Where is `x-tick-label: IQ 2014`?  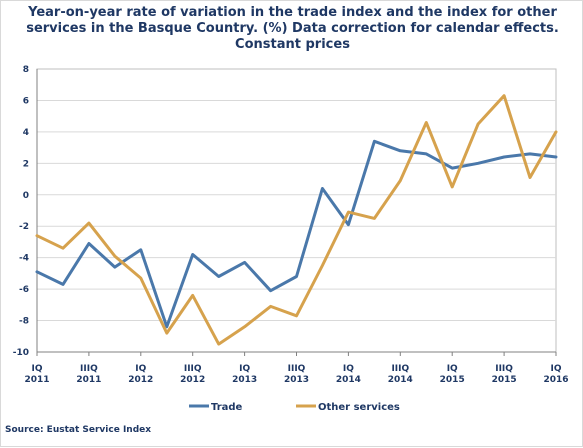 x-tick-label: IQ 2014 is located at coordinates (348, 374).